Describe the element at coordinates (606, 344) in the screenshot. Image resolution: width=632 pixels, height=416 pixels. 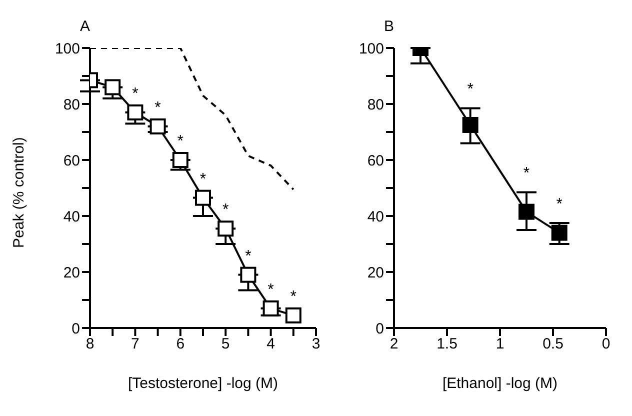
I see `x-tick-label: 0` at that location.